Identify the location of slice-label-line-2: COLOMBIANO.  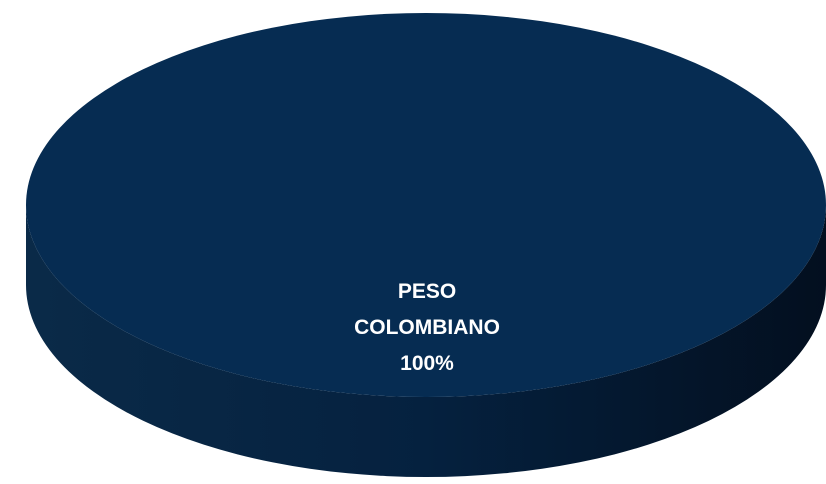
(427, 327).